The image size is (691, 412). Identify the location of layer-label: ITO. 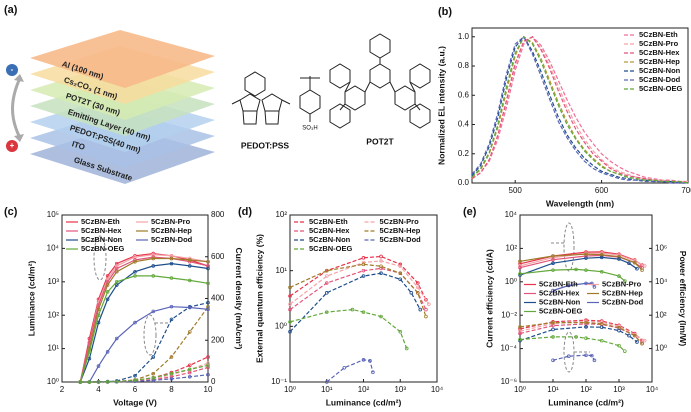
(78, 145).